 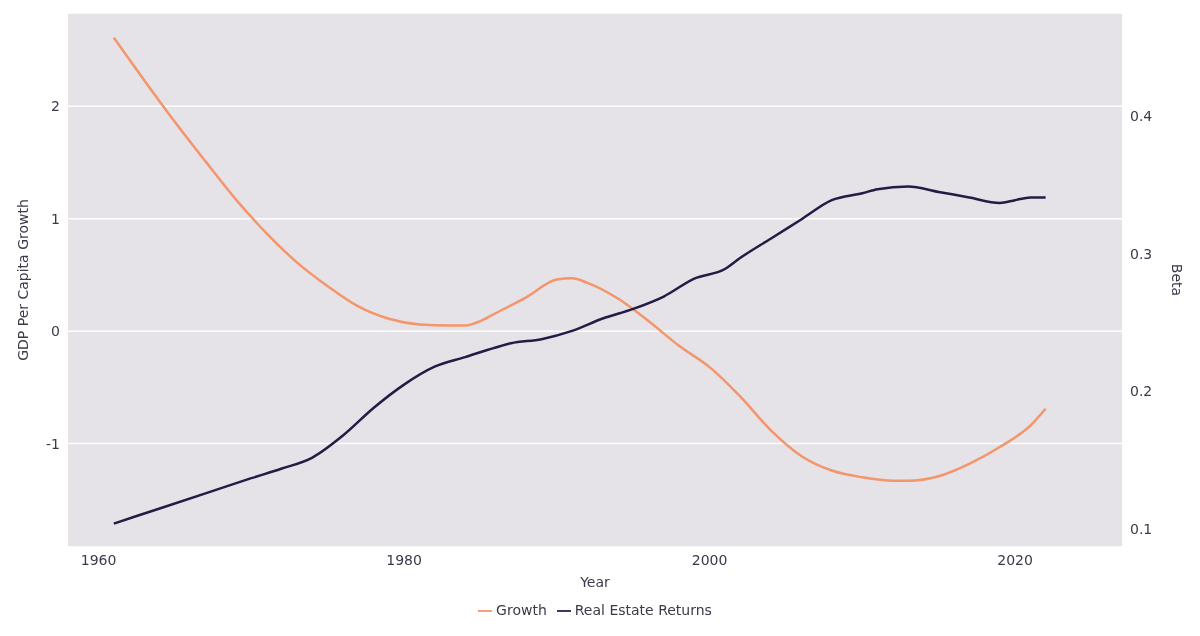 I want to click on x-tick-label: 2020, so click(x=1015, y=559).